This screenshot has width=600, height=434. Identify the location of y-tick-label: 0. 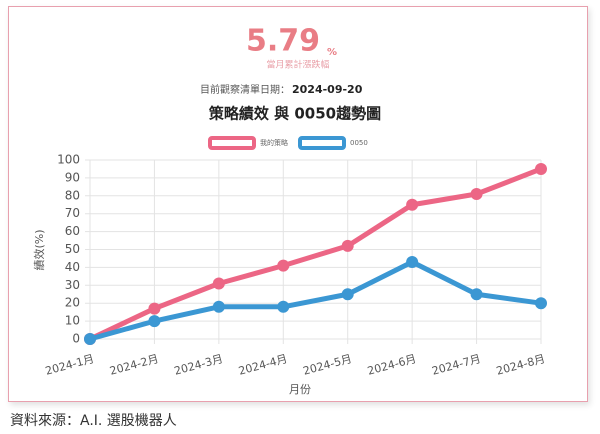
(76, 339).